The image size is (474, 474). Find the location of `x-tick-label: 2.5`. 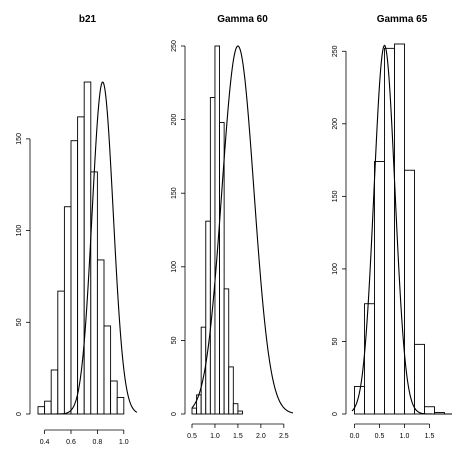

x-tick-label: 2.5 is located at coordinates (284, 436).